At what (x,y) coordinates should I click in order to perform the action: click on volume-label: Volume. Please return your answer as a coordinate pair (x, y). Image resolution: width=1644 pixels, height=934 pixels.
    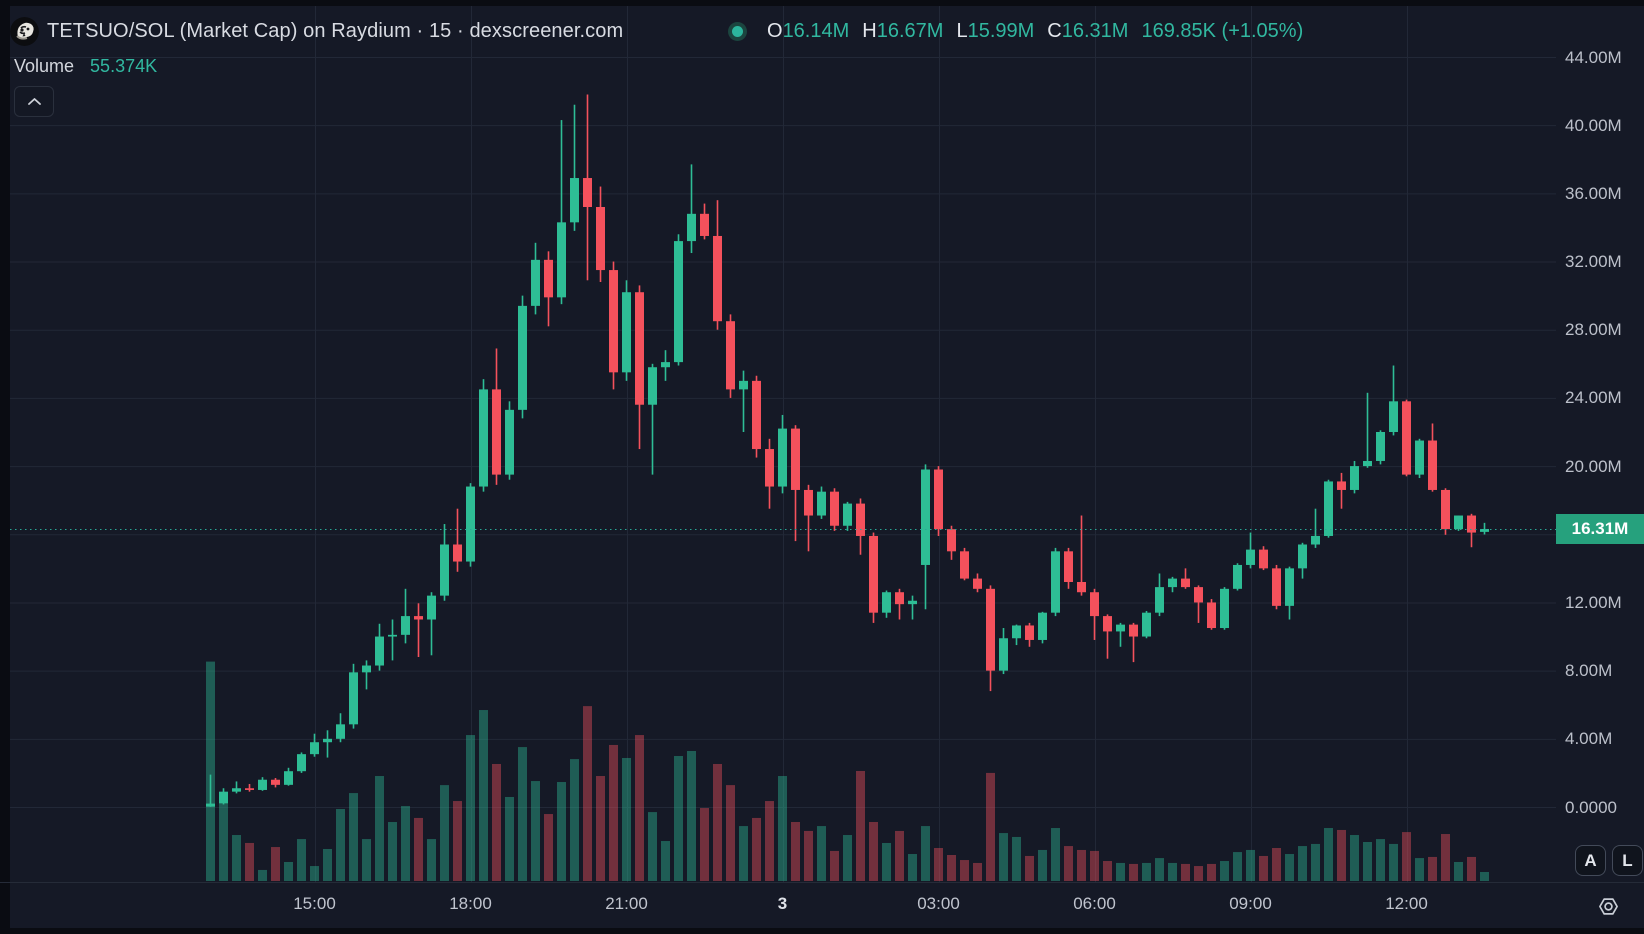
    Looking at the image, I should click on (44, 65).